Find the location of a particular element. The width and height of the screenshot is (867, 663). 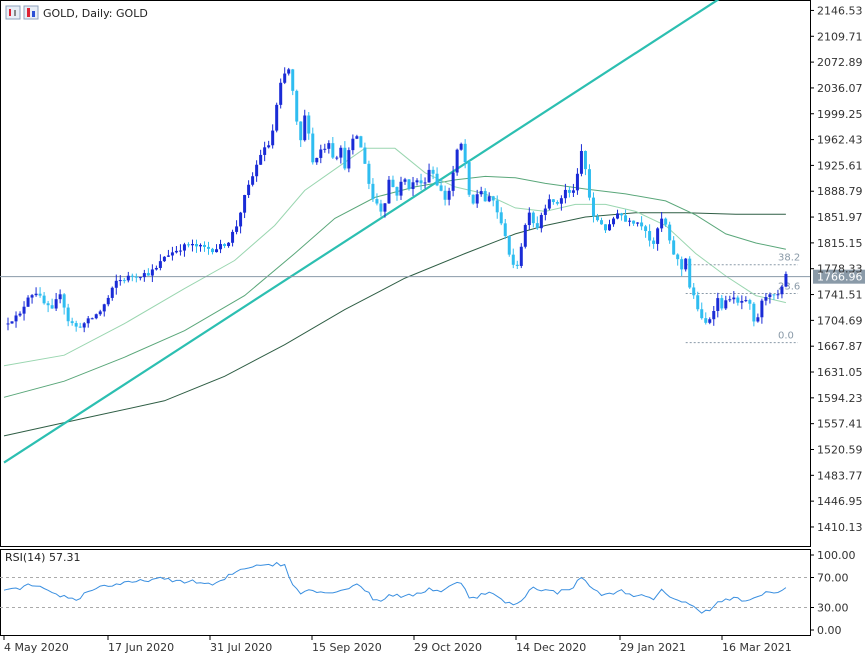

price-tick-label: 1851.97 is located at coordinates (840, 217).